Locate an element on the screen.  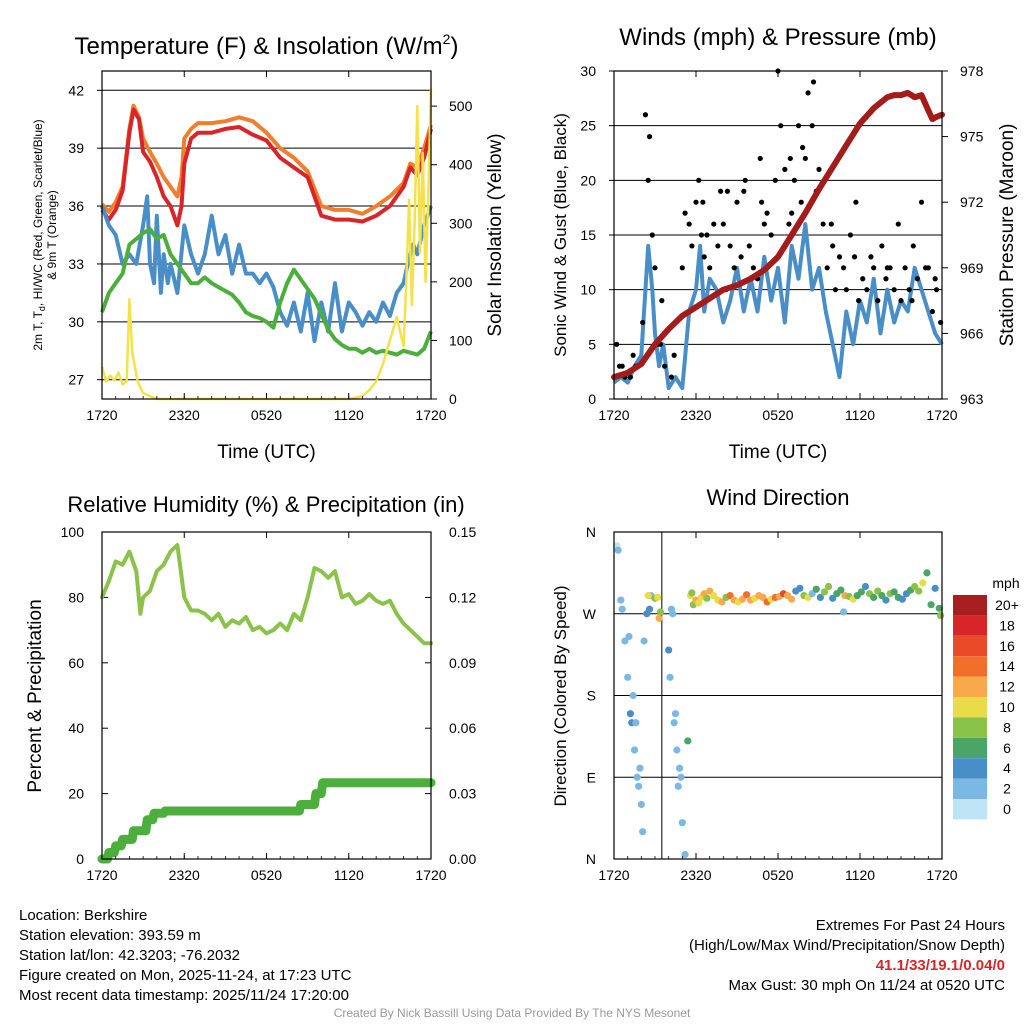
title-superscript: 2 is located at coordinates (447, 39).